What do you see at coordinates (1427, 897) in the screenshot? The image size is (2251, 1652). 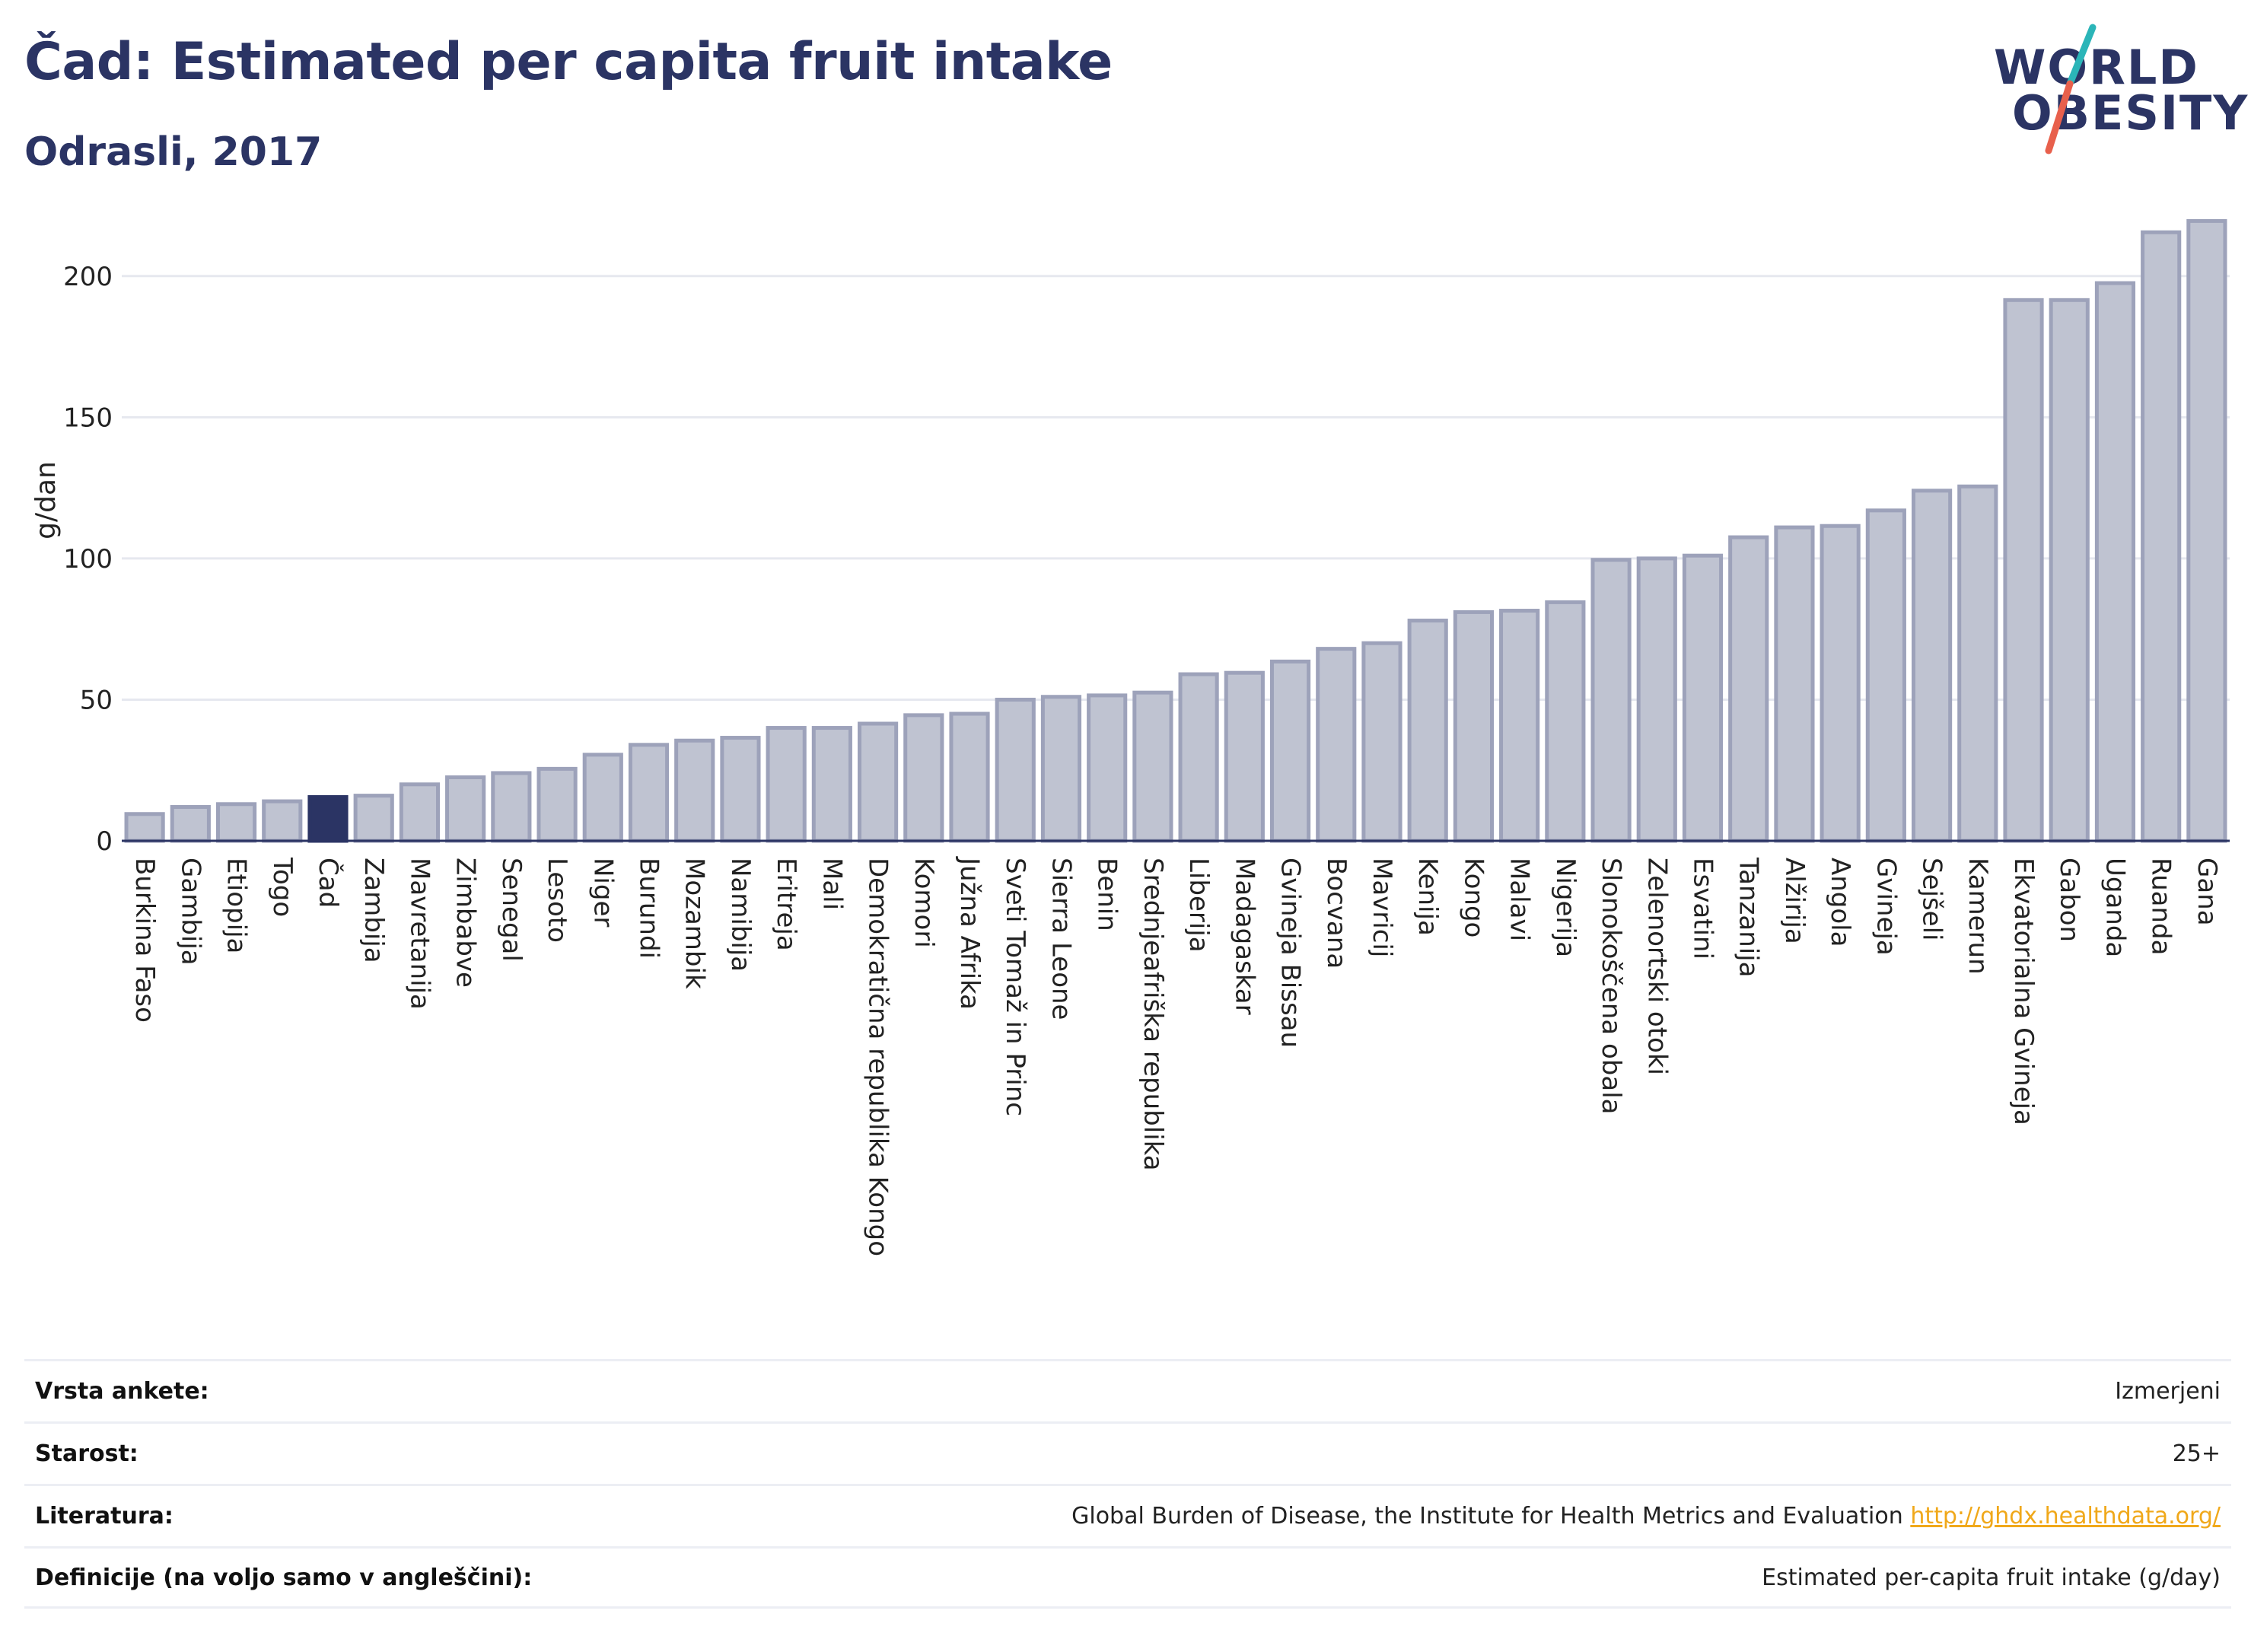 I see `x-tick-label: Kenija` at bounding box center [1427, 897].